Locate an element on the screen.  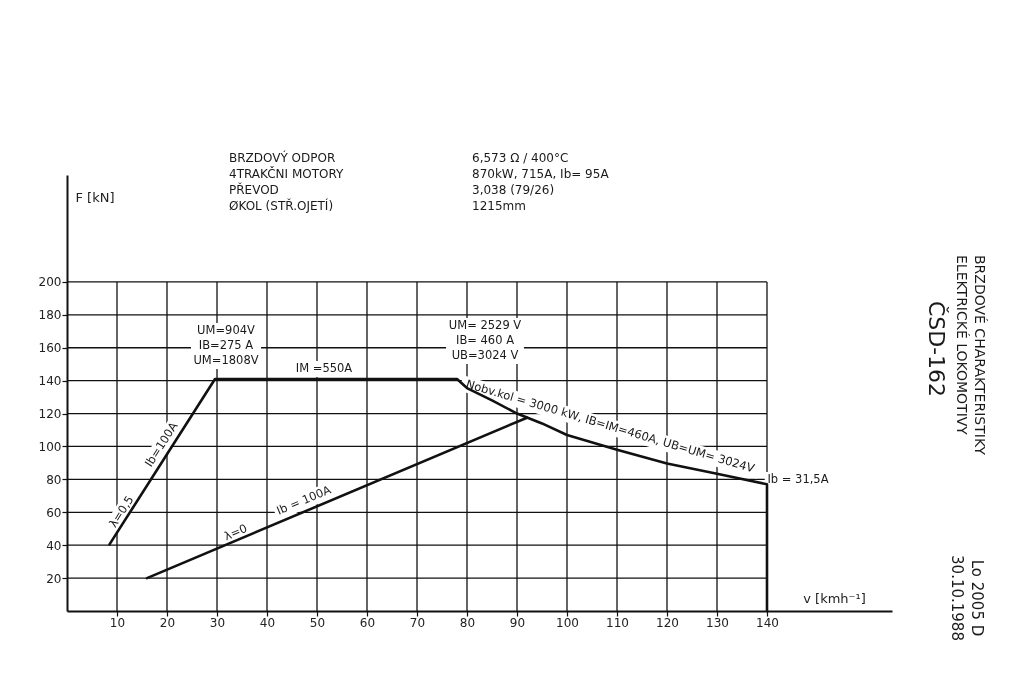
x-tick-label: 80 is located at coordinates (467, 622).